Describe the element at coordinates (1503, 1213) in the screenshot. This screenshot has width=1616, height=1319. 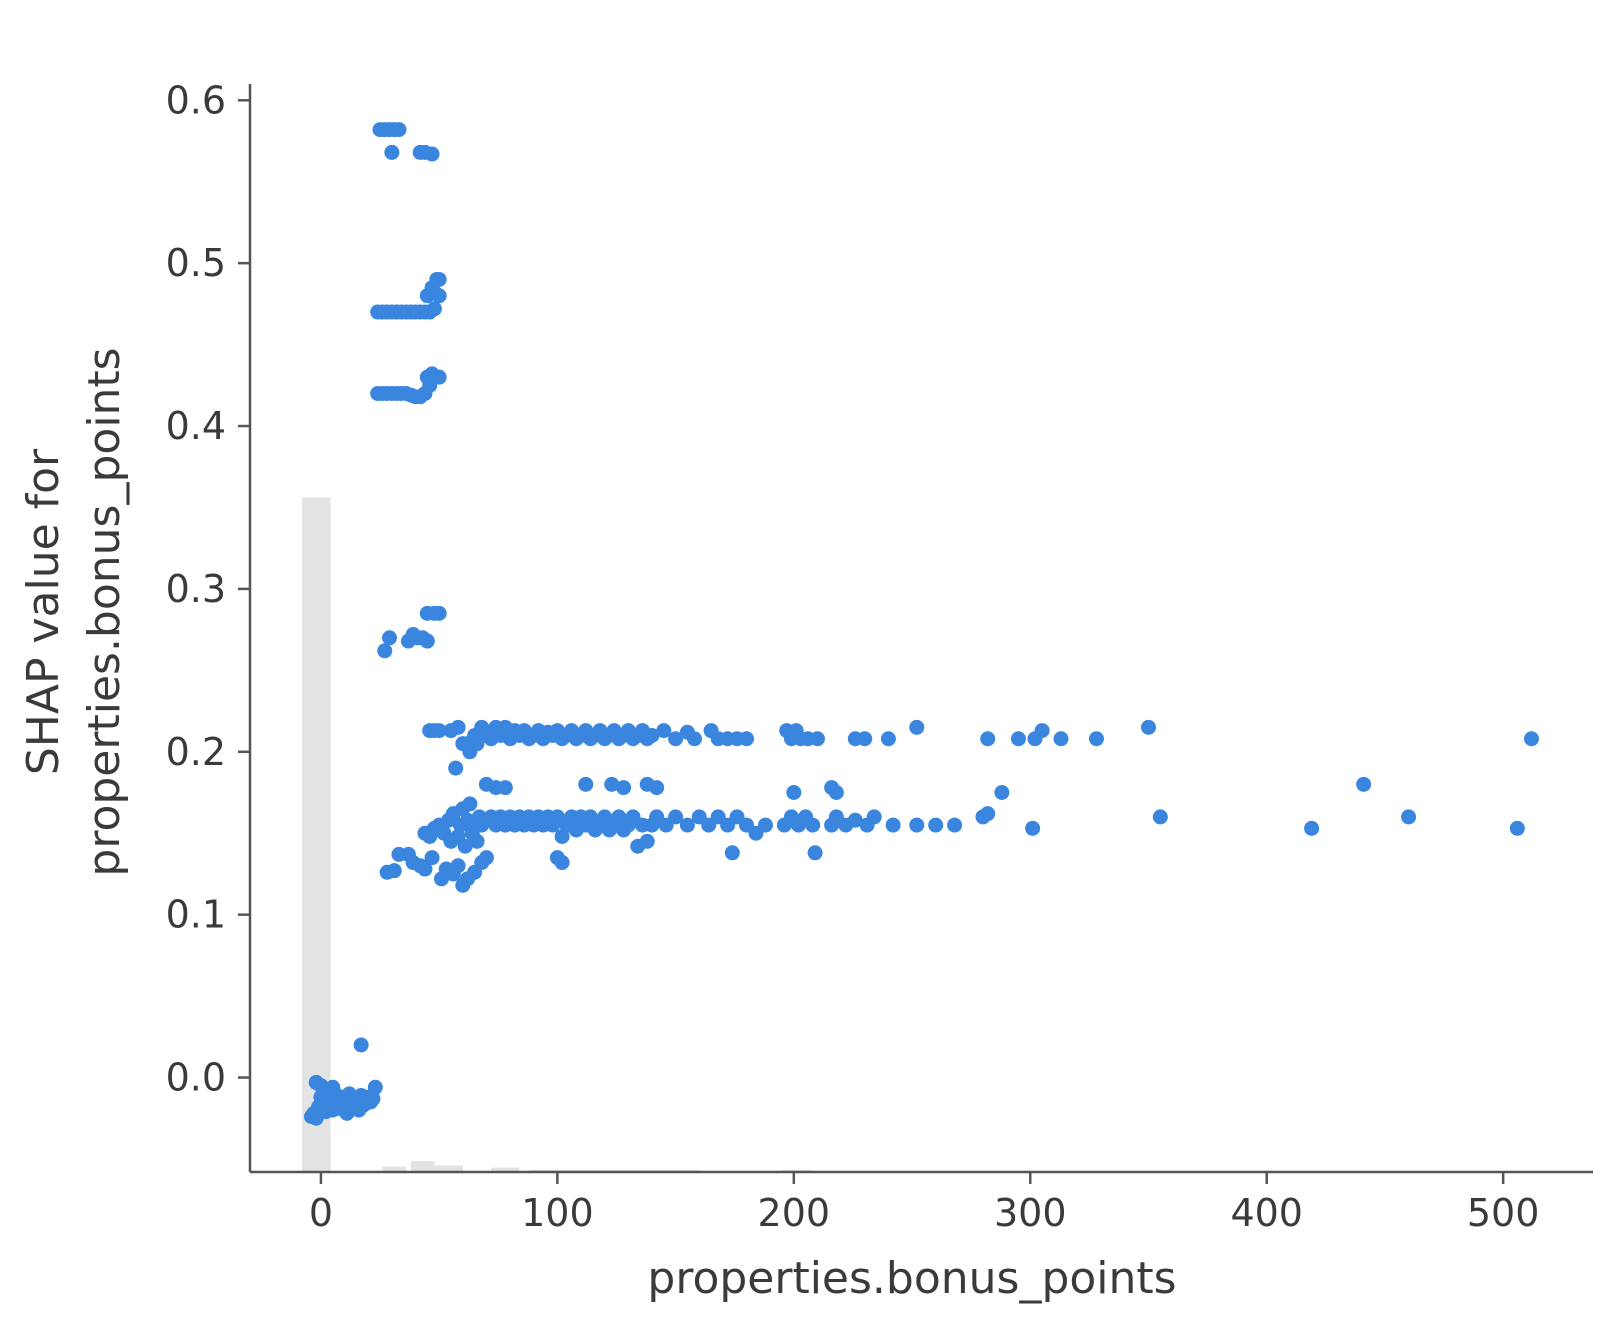
I see `x-tick-label: 500` at that location.